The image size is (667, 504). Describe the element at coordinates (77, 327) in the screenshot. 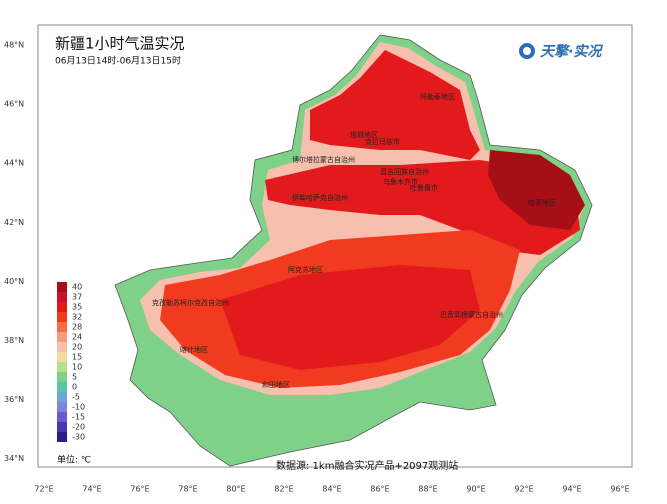

I see `legend-label: 28` at that location.